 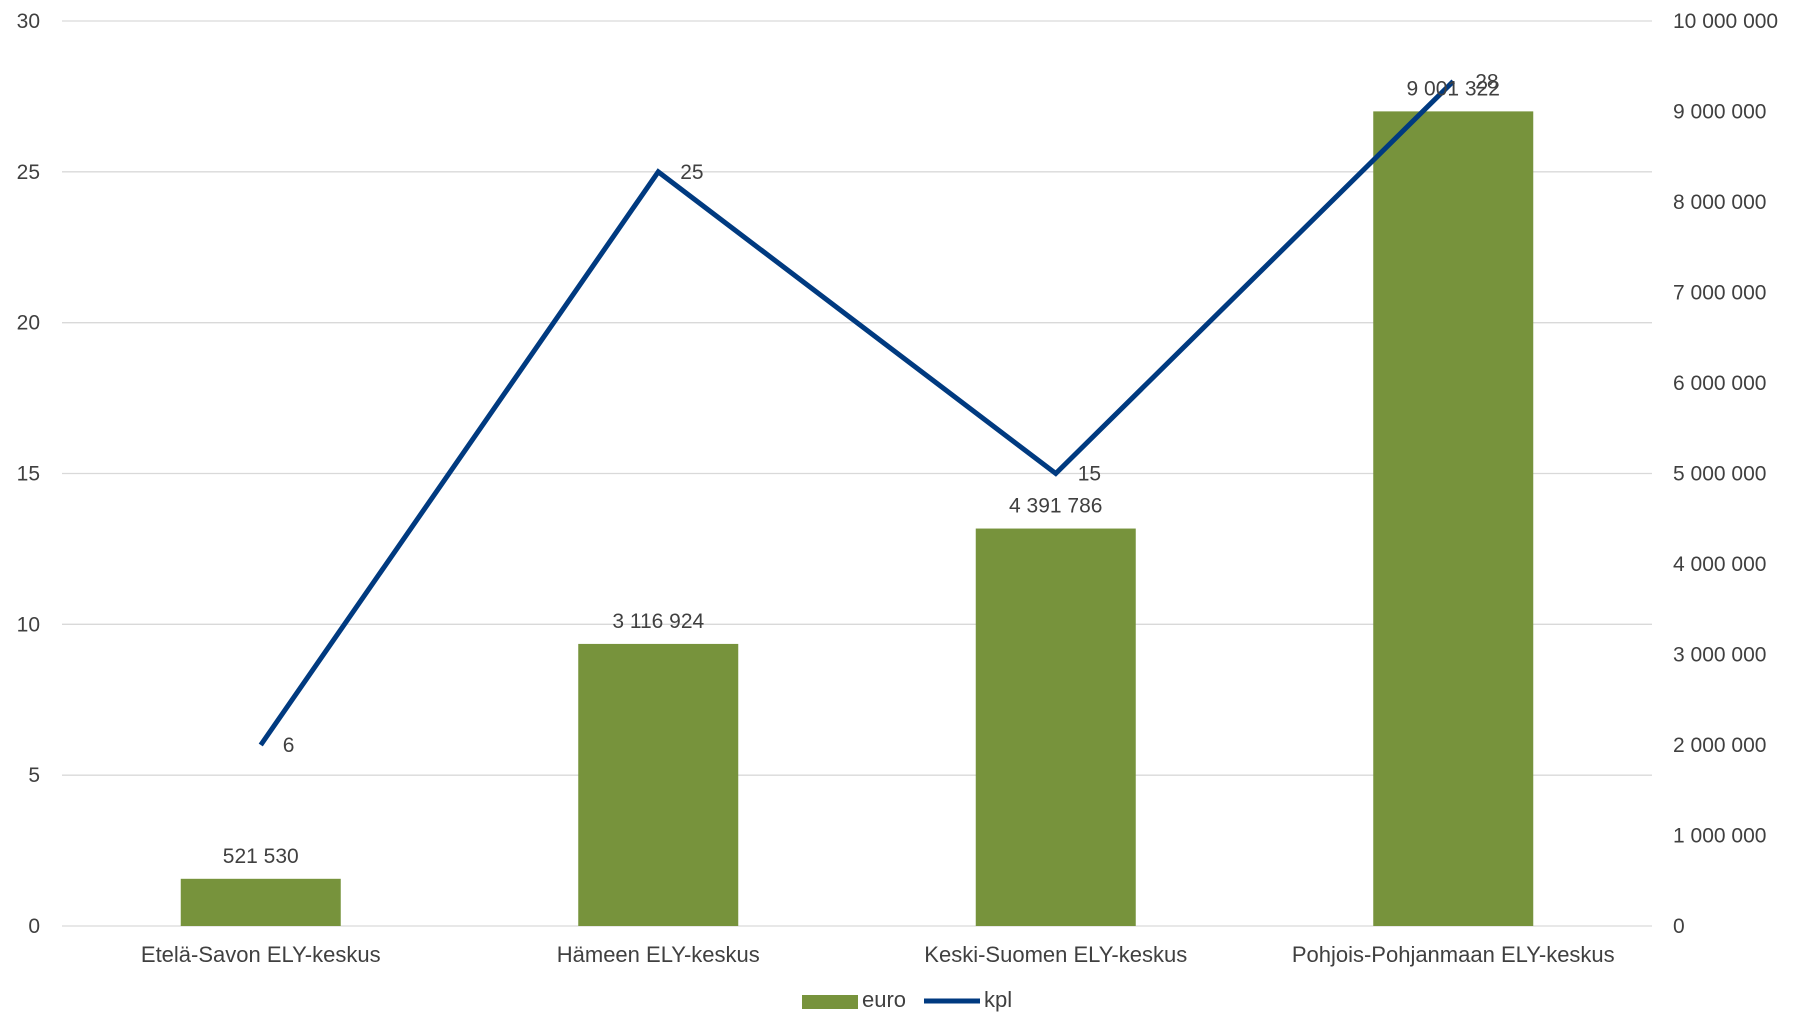 What do you see at coordinates (1719, 474) in the screenshot?
I see `right-axis-tick-label: 5 000 000` at bounding box center [1719, 474].